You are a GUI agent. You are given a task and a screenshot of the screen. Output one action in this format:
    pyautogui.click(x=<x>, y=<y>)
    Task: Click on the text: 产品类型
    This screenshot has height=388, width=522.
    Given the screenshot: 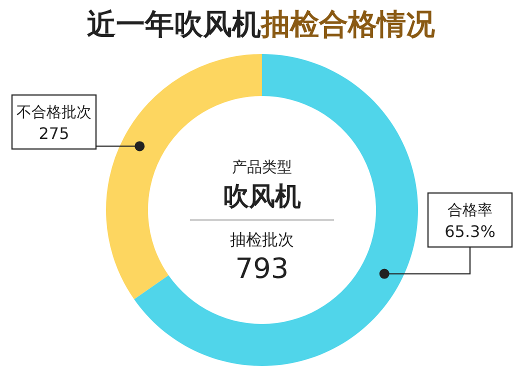 What is the action you would take?
    pyautogui.click(x=262, y=167)
    